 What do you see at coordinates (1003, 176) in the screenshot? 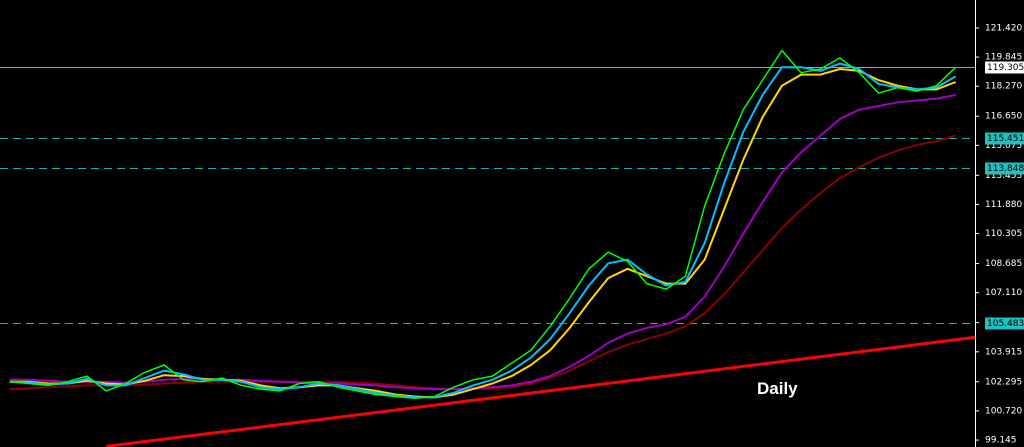
I see `y-tick-label: 113.455` at bounding box center [1003, 176].